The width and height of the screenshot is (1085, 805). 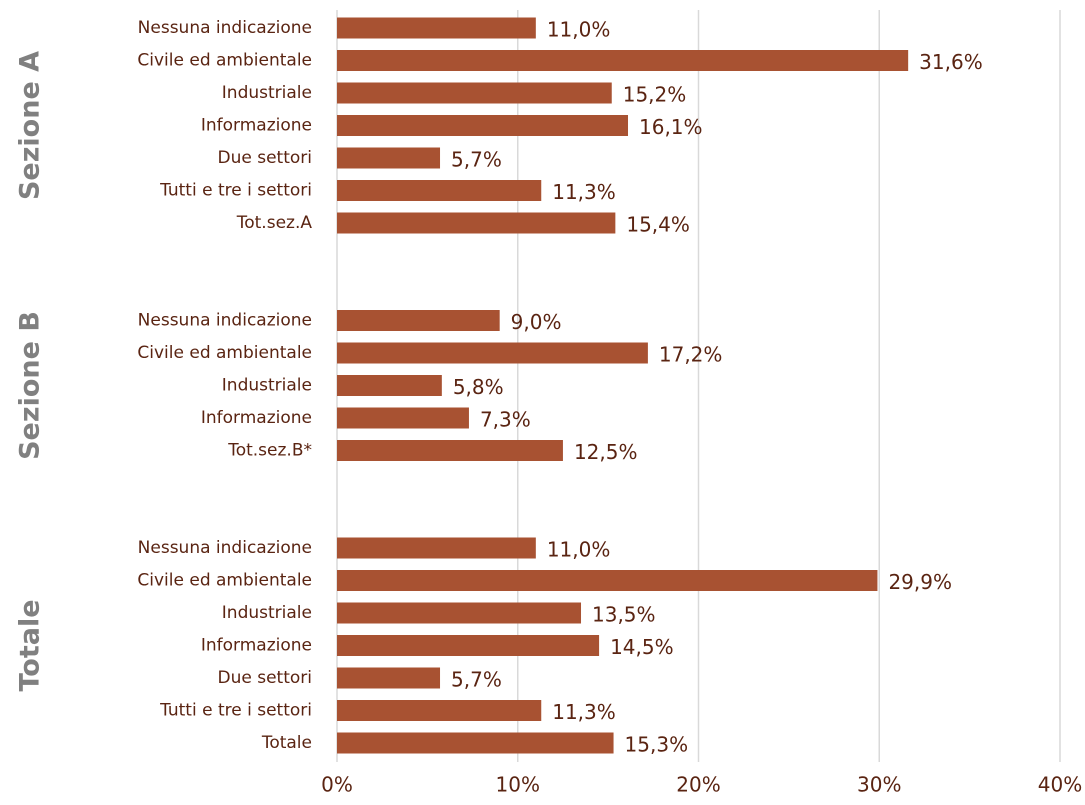 I want to click on value-label: 16,1%, so click(x=671, y=127).